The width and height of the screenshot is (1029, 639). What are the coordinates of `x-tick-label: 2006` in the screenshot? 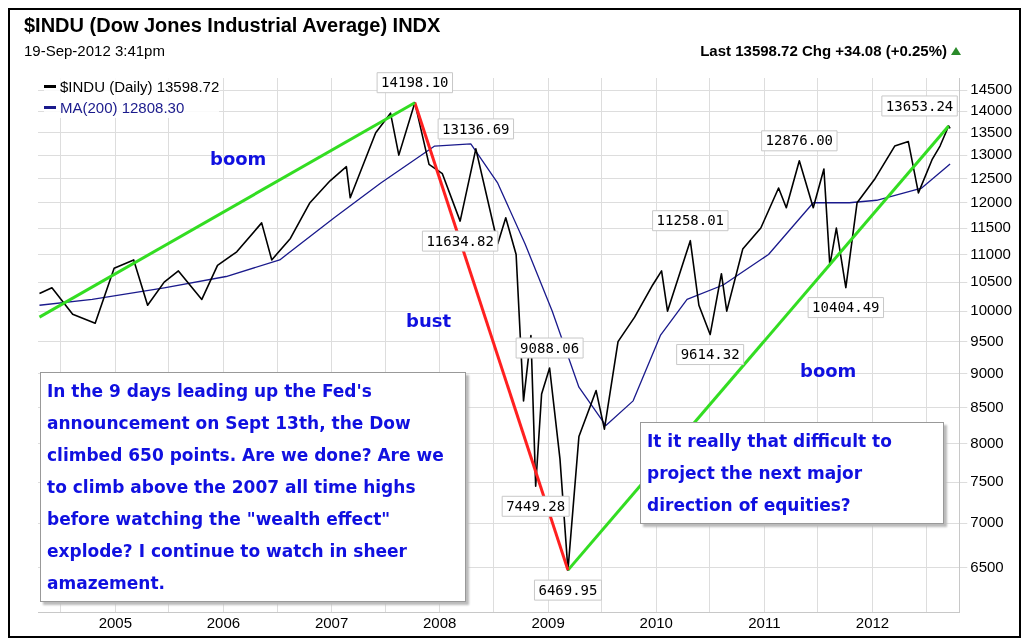 It's located at (223, 623).